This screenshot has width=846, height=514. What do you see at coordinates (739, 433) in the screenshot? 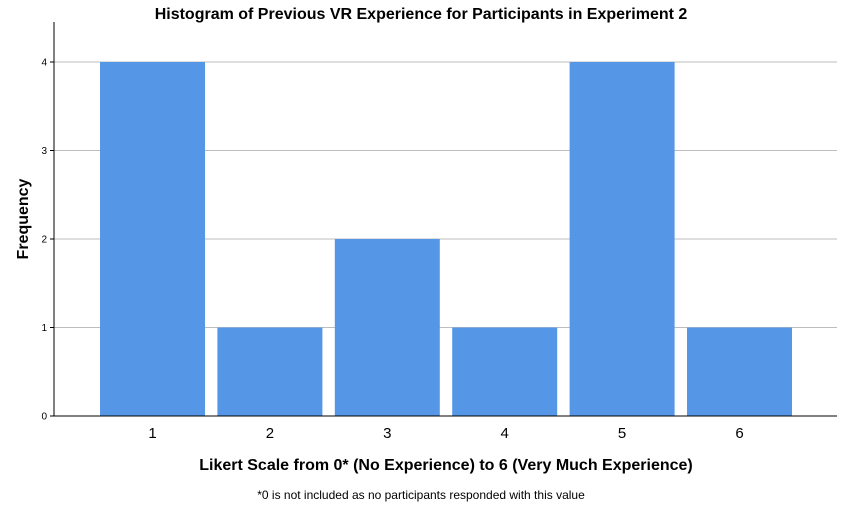
I see `x-tick-label: 6` at bounding box center [739, 433].